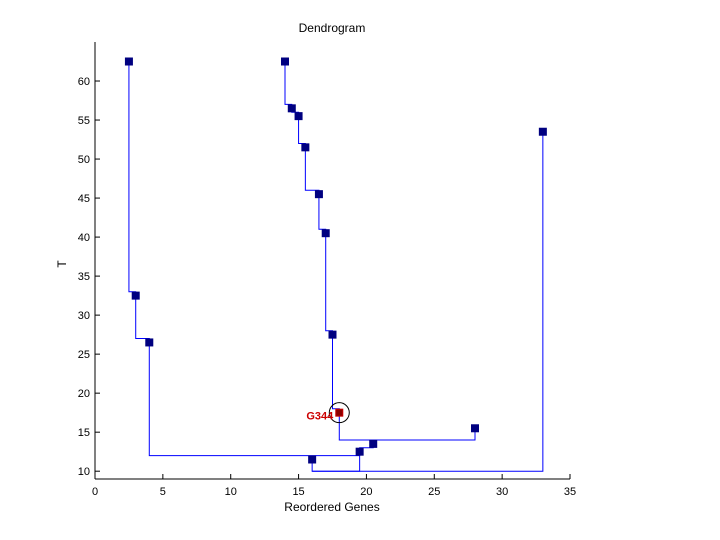  What do you see at coordinates (502, 492) in the screenshot?
I see `x-tick-label: 30` at bounding box center [502, 492].